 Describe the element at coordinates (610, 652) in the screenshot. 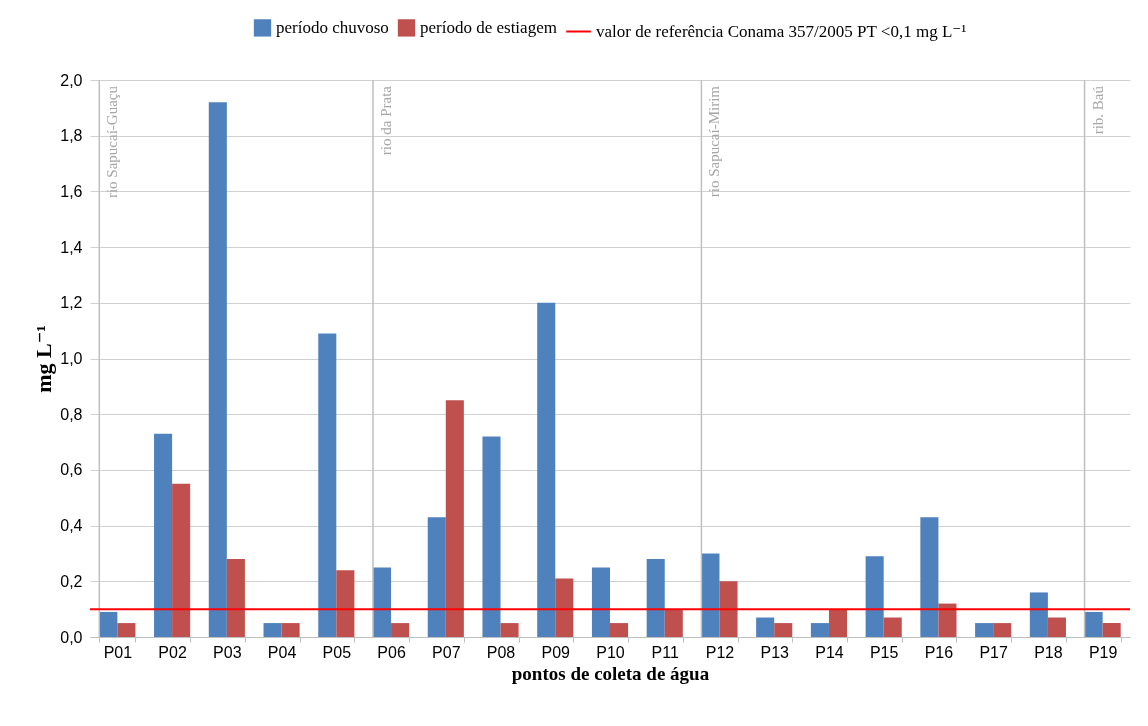

I see `x-tick-label: P10` at that location.